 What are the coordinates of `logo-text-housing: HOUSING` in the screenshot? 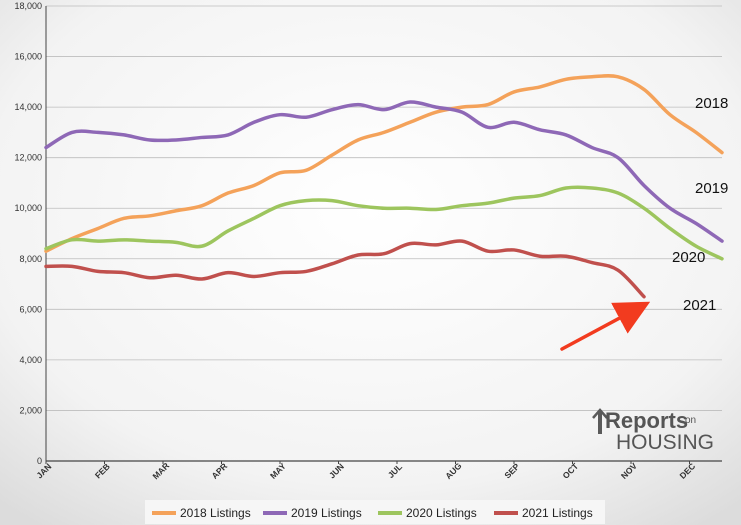 It's located at (665, 442).